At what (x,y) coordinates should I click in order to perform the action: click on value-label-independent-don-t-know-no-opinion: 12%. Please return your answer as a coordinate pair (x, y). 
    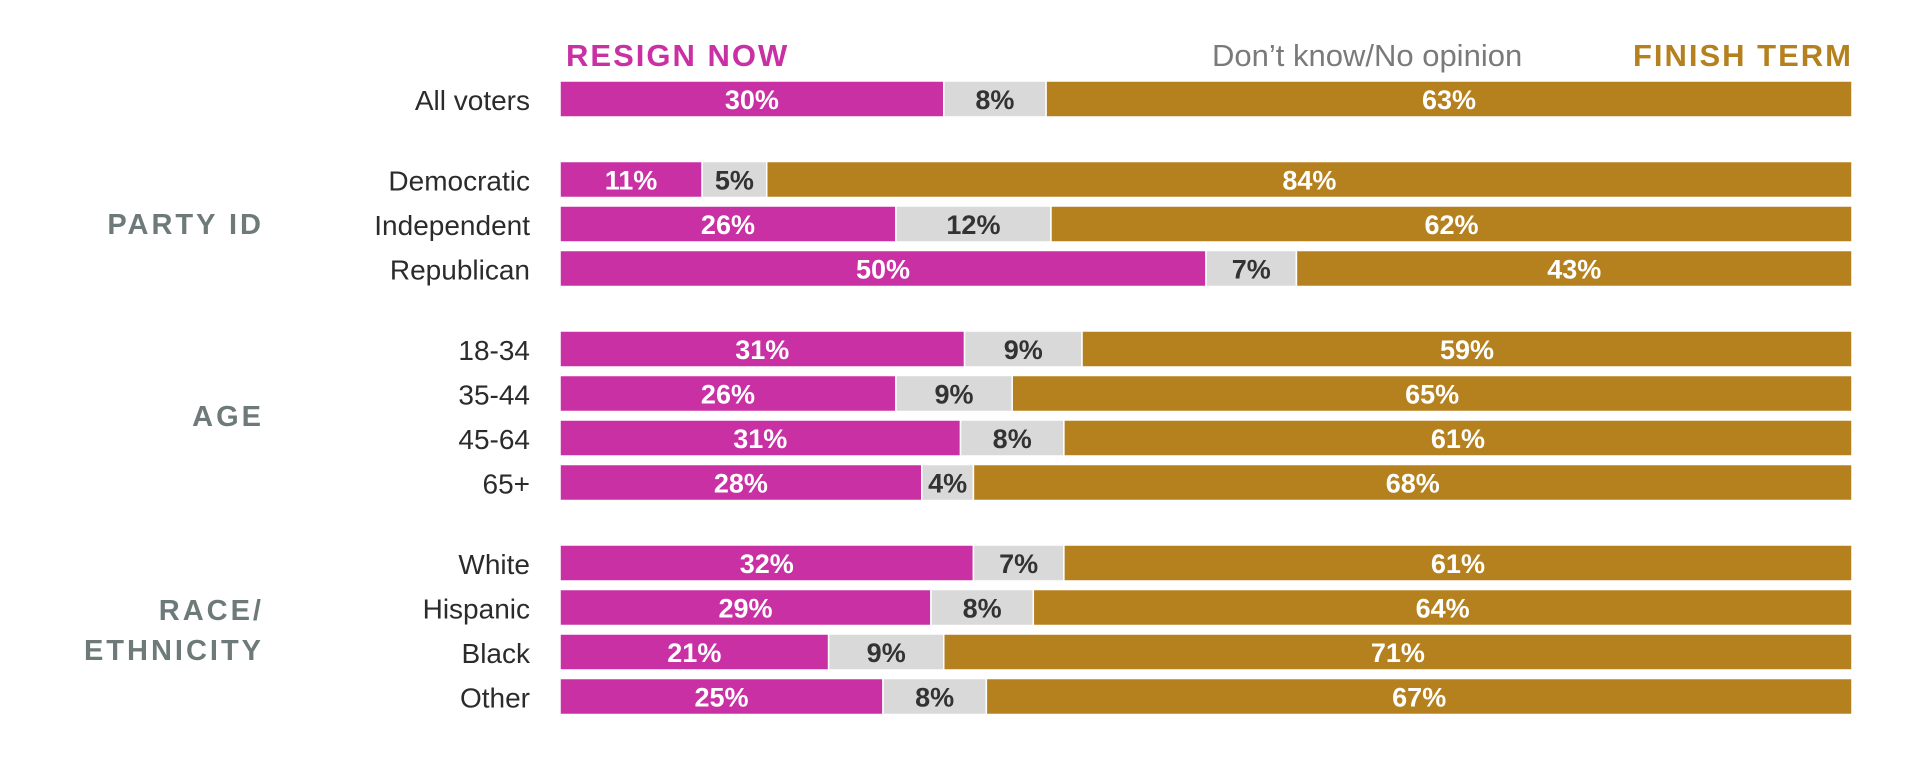
    Looking at the image, I should click on (973, 225).